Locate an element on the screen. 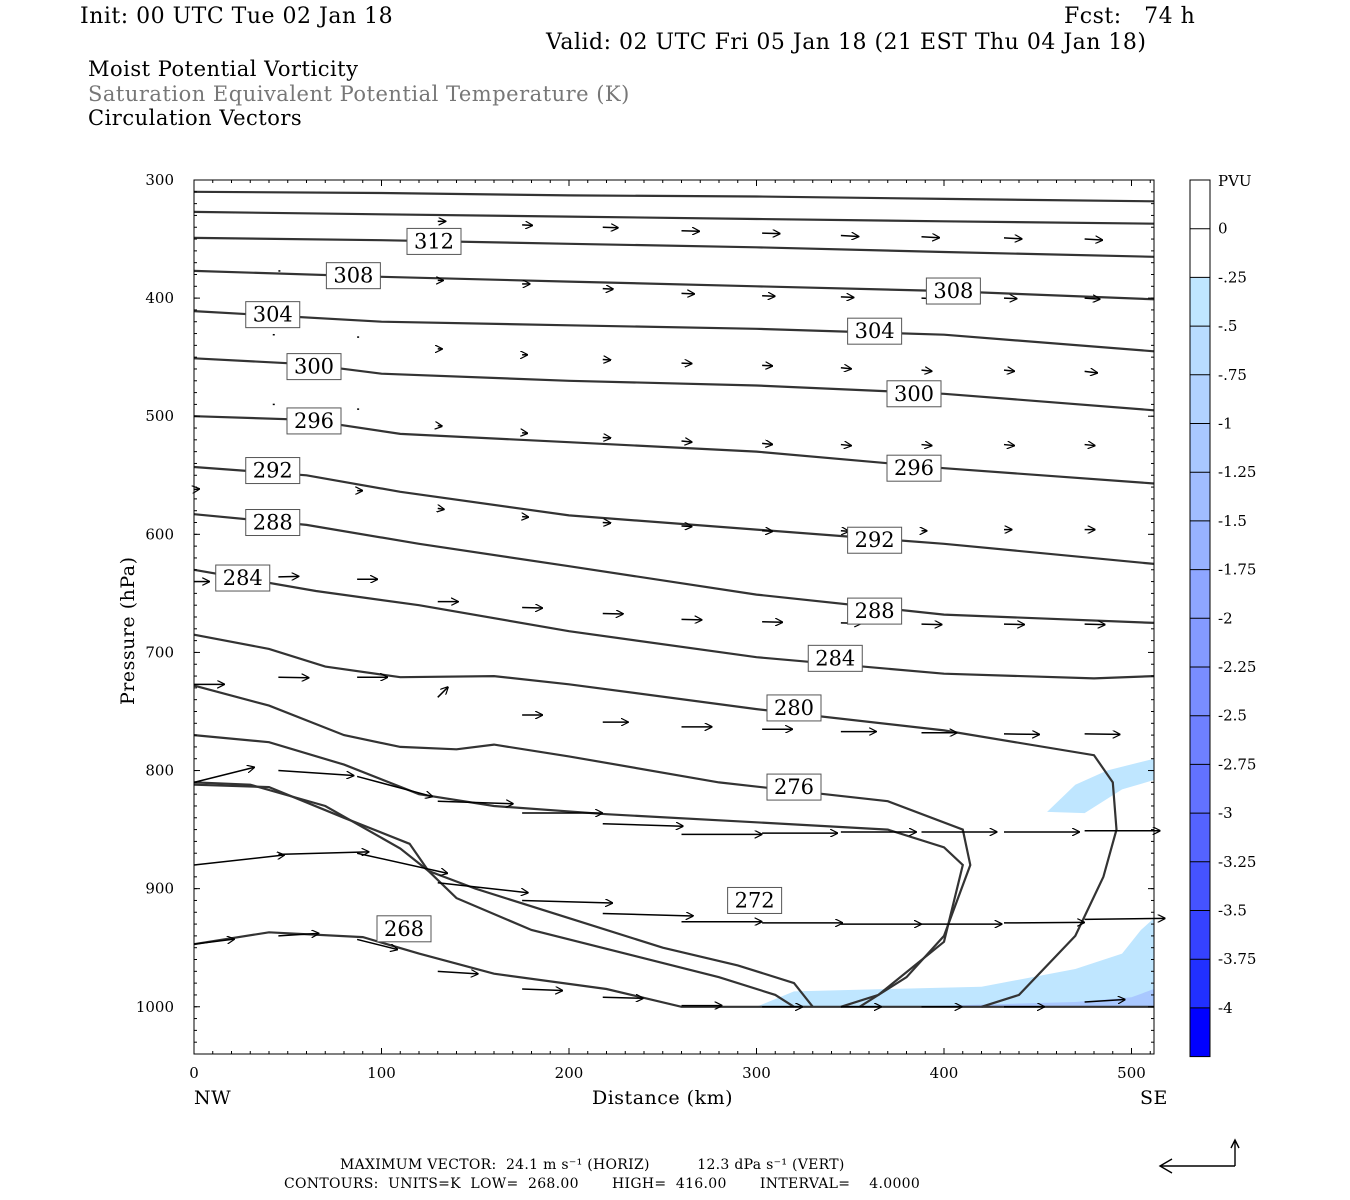  x-tick-label: 0 is located at coordinates (194, 1073).